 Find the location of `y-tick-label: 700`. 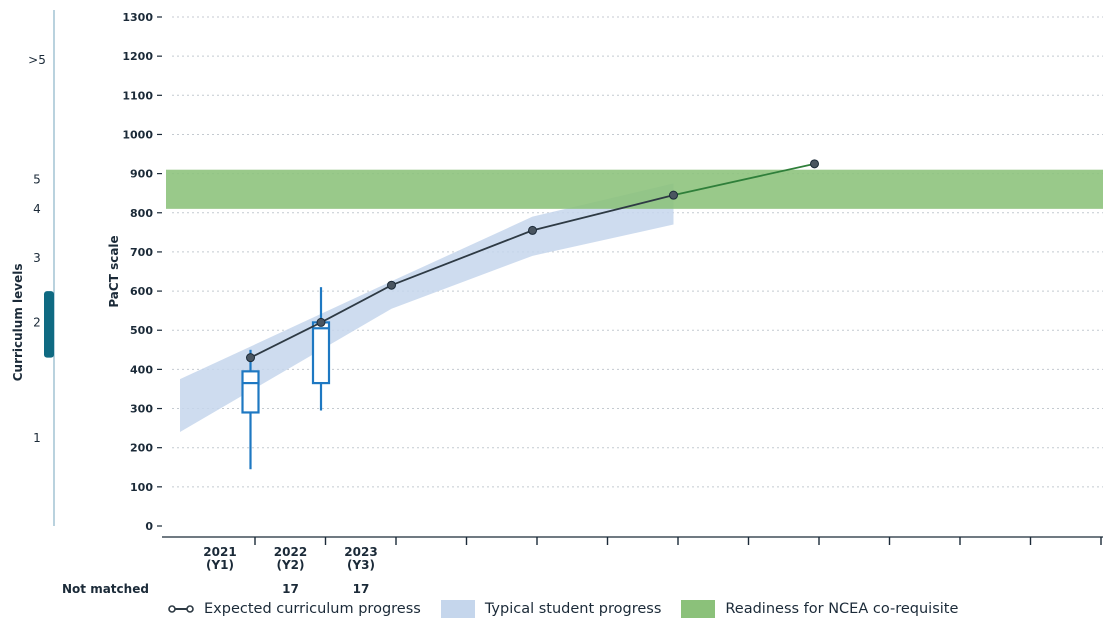

y-tick-label: 700 is located at coordinates (141, 252).